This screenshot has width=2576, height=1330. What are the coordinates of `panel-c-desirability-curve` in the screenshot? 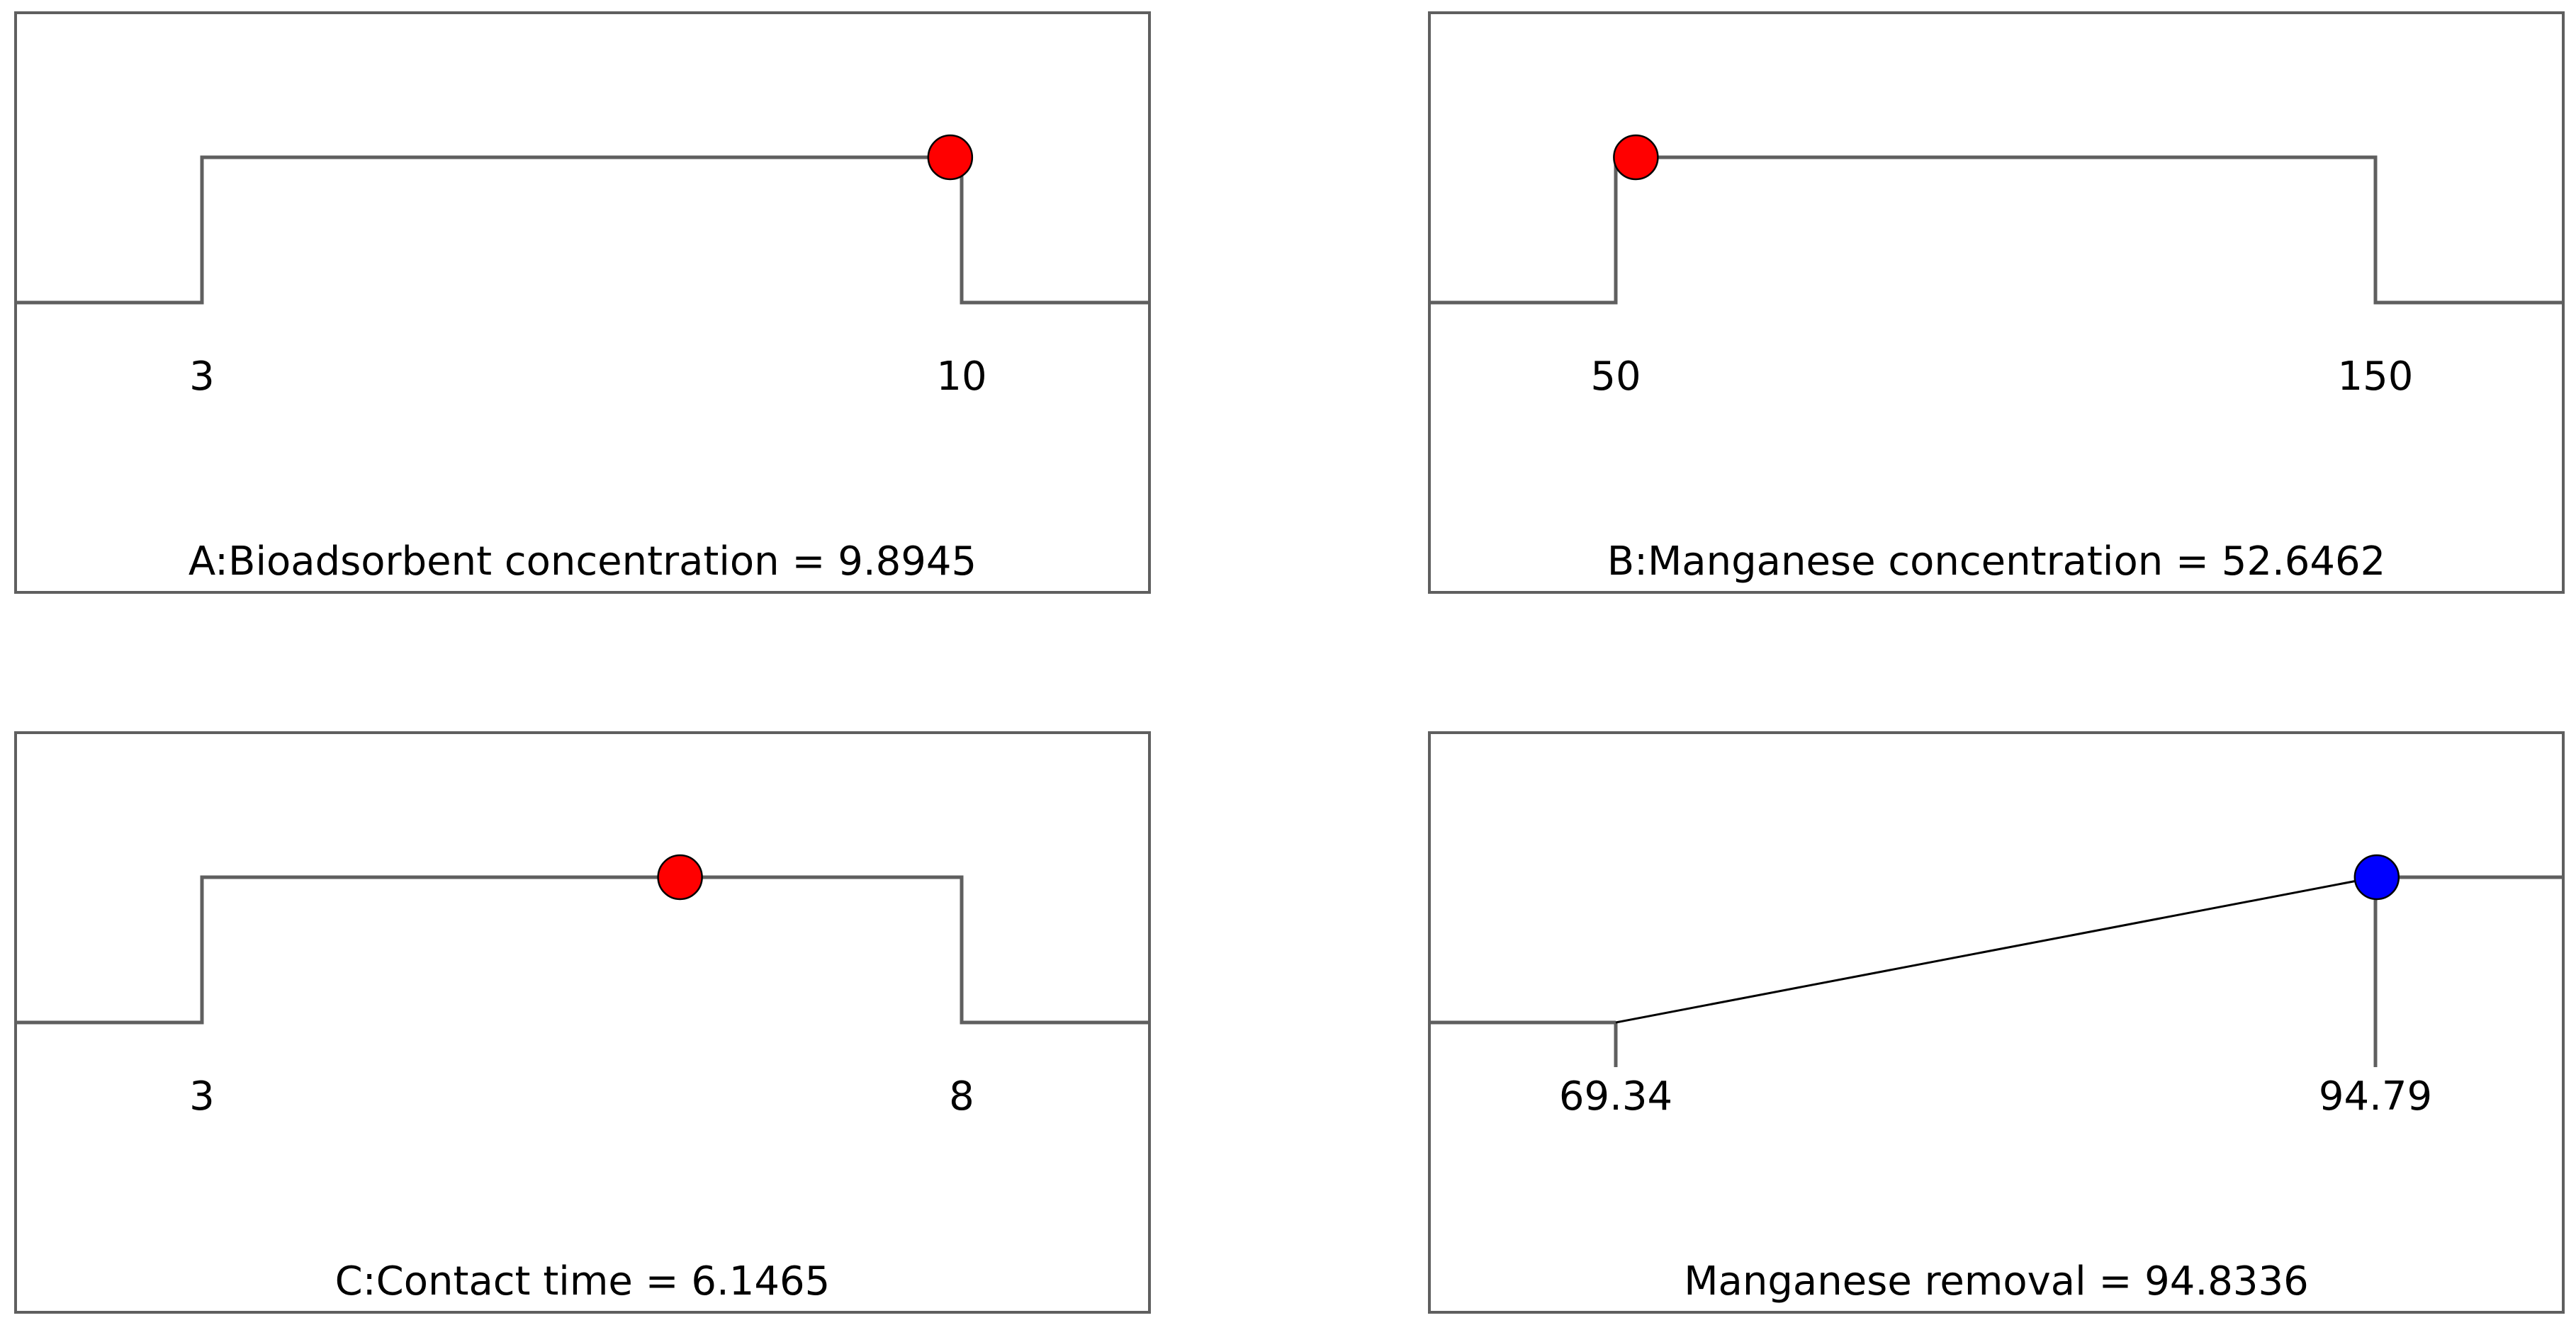 It's located at (582, 950).